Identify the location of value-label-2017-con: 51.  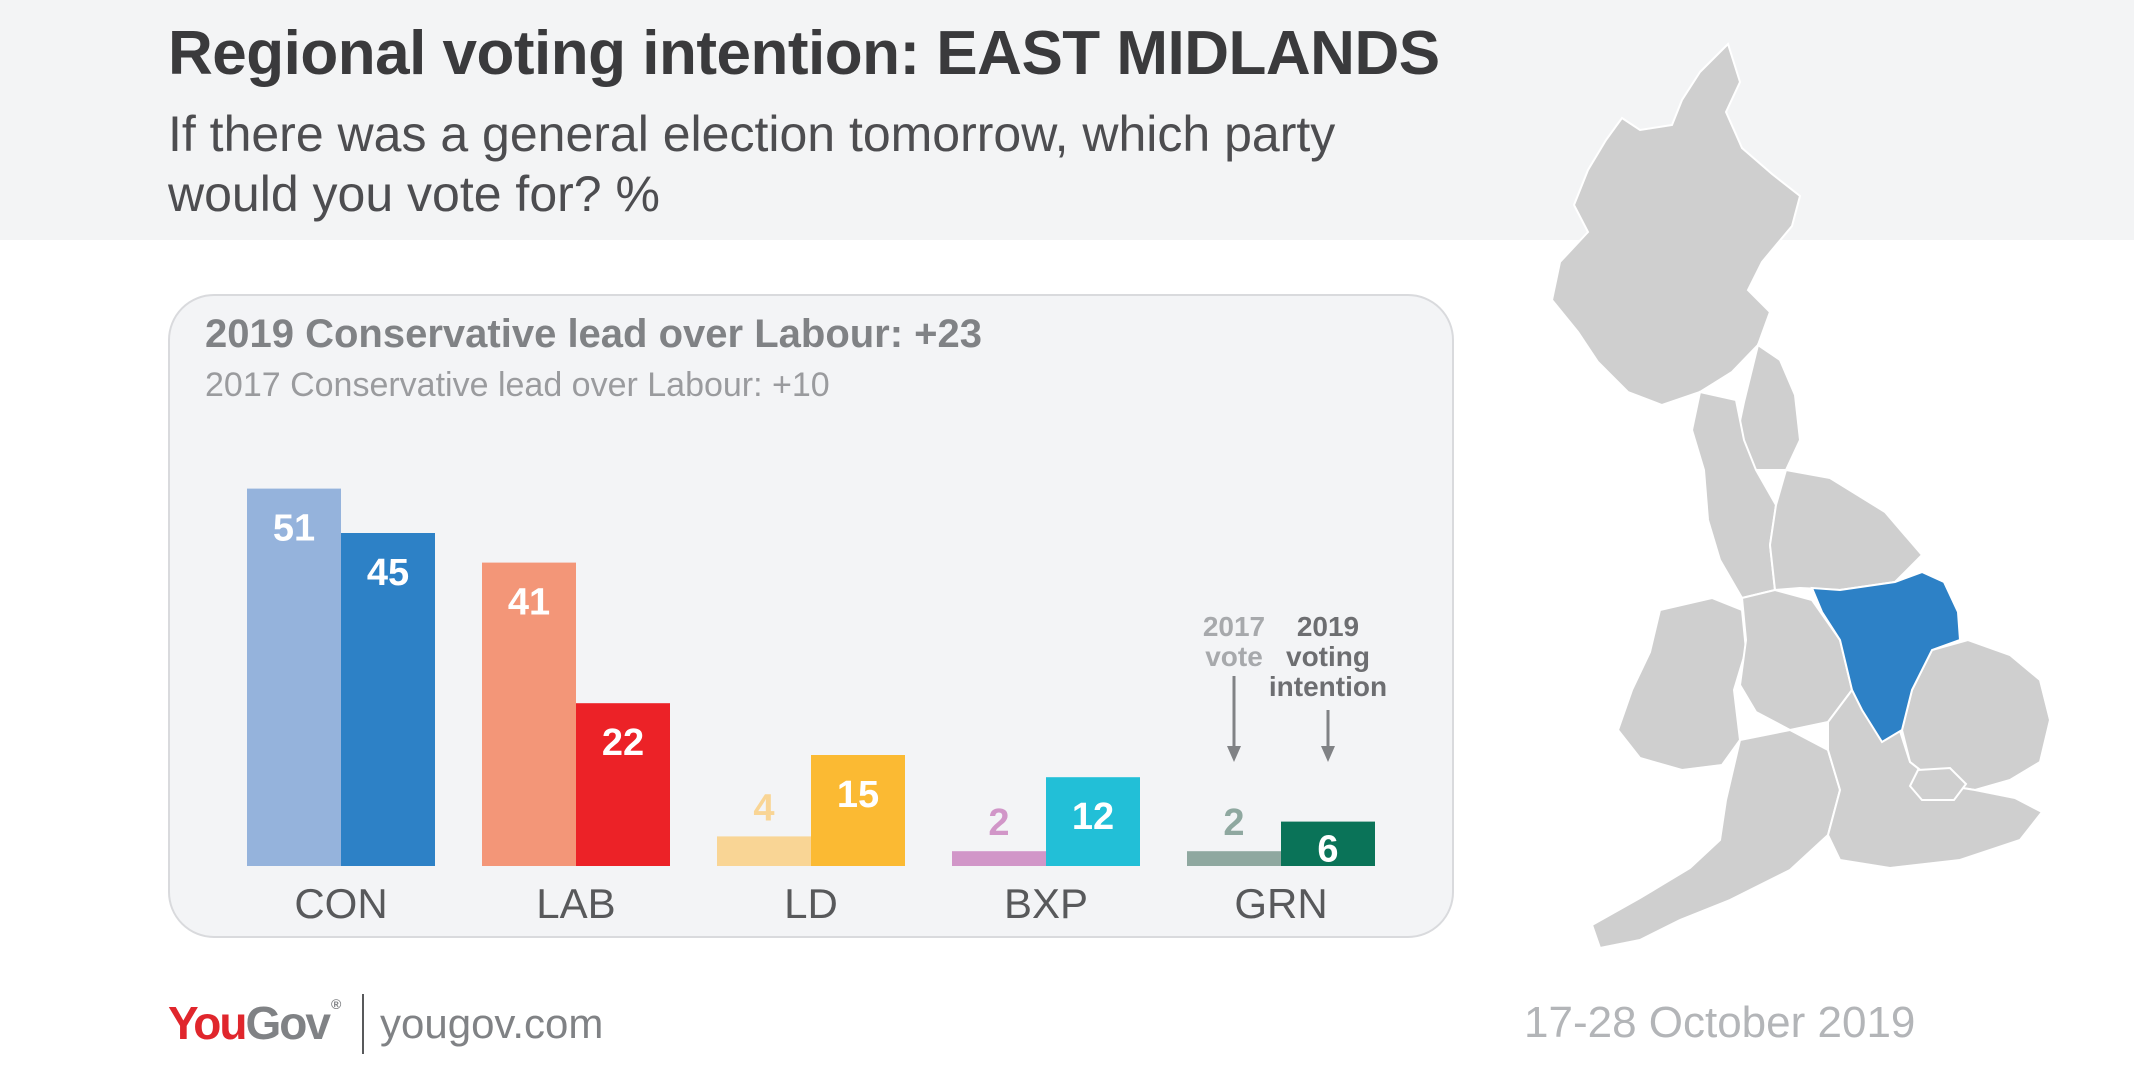
(294, 529).